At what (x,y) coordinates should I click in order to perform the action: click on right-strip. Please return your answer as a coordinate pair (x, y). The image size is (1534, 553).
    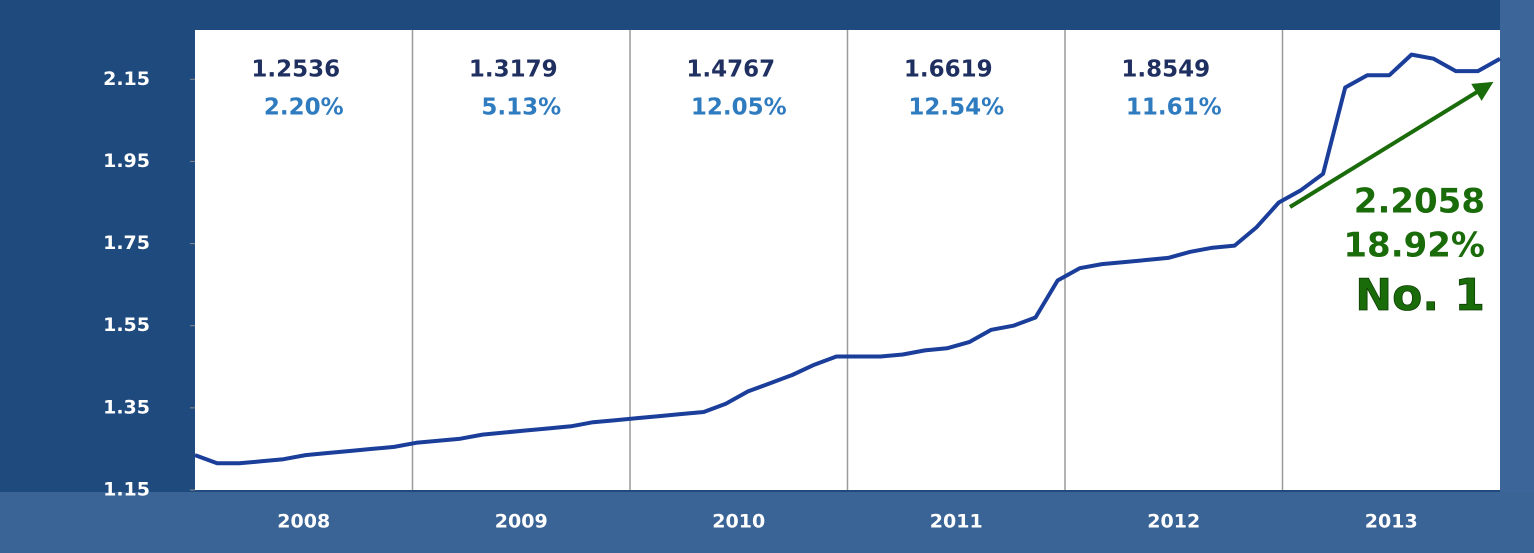
    Looking at the image, I should click on (1517, 276).